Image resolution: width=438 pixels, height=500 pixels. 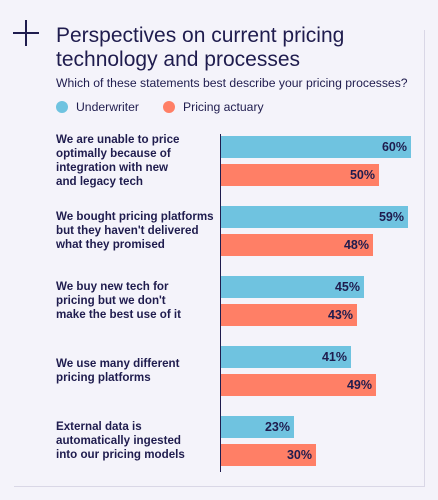 I want to click on legend-swatch-pricing-actuary, so click(x=169, y=107).